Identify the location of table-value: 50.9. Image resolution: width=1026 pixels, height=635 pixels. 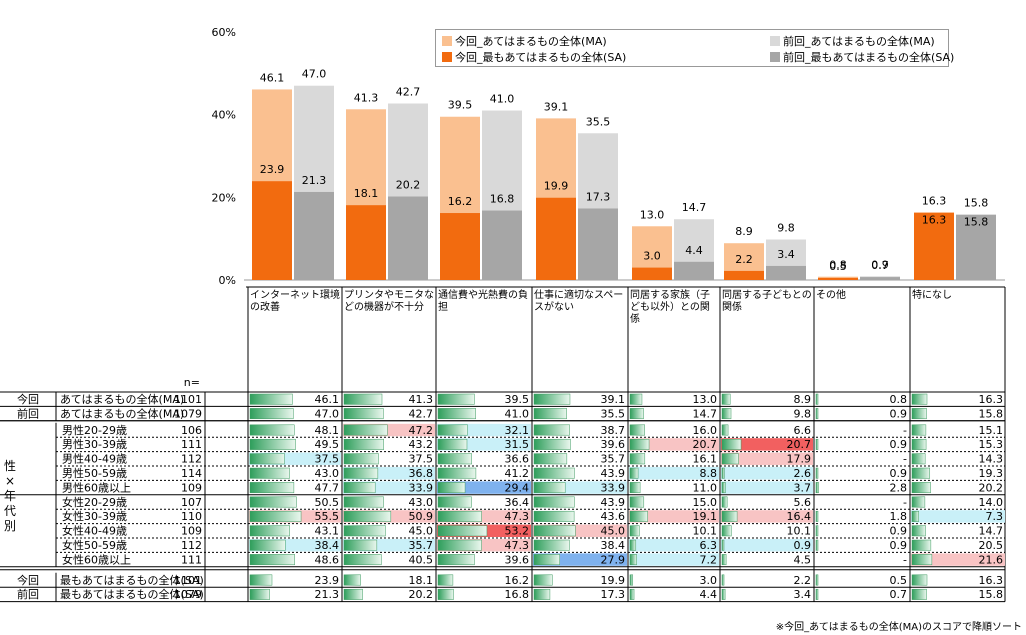
(421, 516).